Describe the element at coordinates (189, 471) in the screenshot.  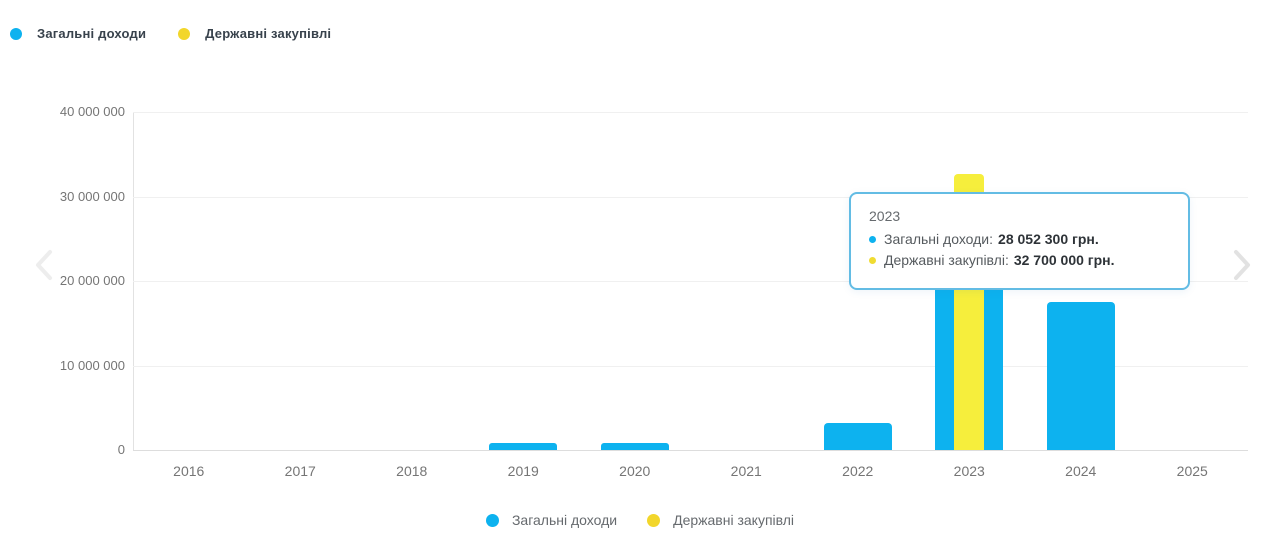
I see `x-axis-label: 2016` at that location.